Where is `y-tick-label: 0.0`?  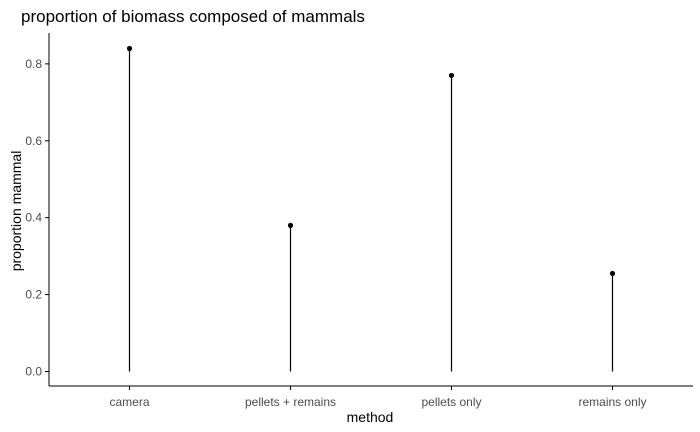
y-tick-label: 0.0 is located at coordinates (33, 372).